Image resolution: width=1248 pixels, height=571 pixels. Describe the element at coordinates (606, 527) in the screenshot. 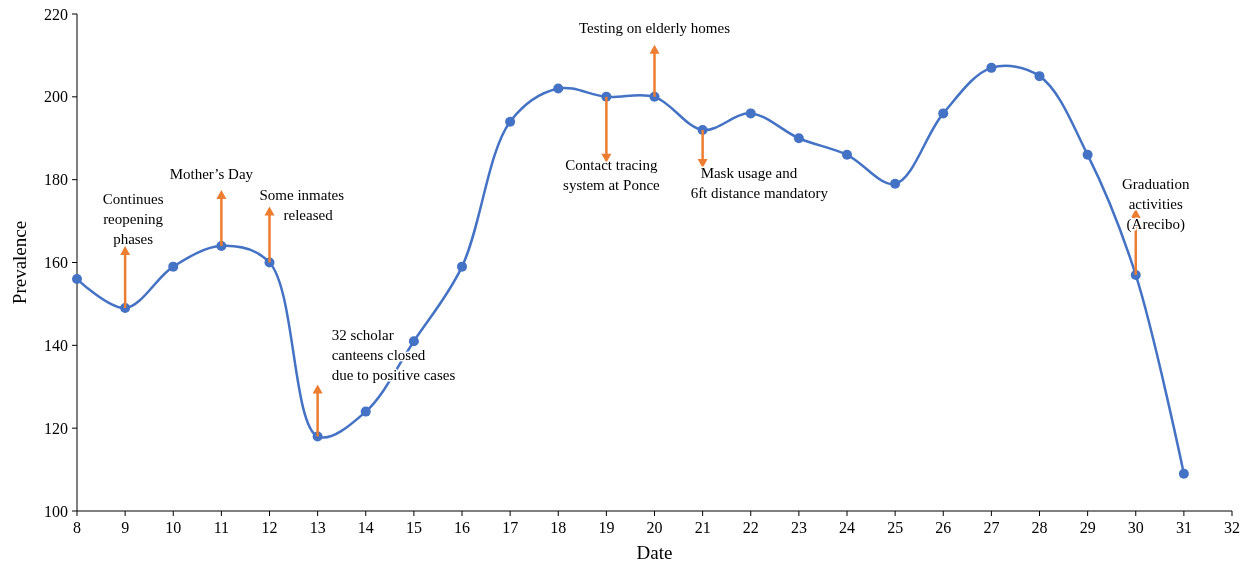

I see `x-tick-label: 19` at that location.